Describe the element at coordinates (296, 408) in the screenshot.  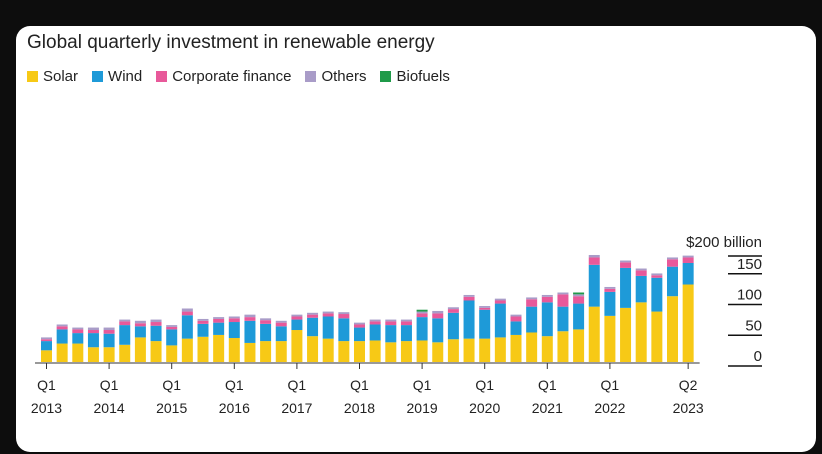
I see `x-tick-year: 2017` at that location.